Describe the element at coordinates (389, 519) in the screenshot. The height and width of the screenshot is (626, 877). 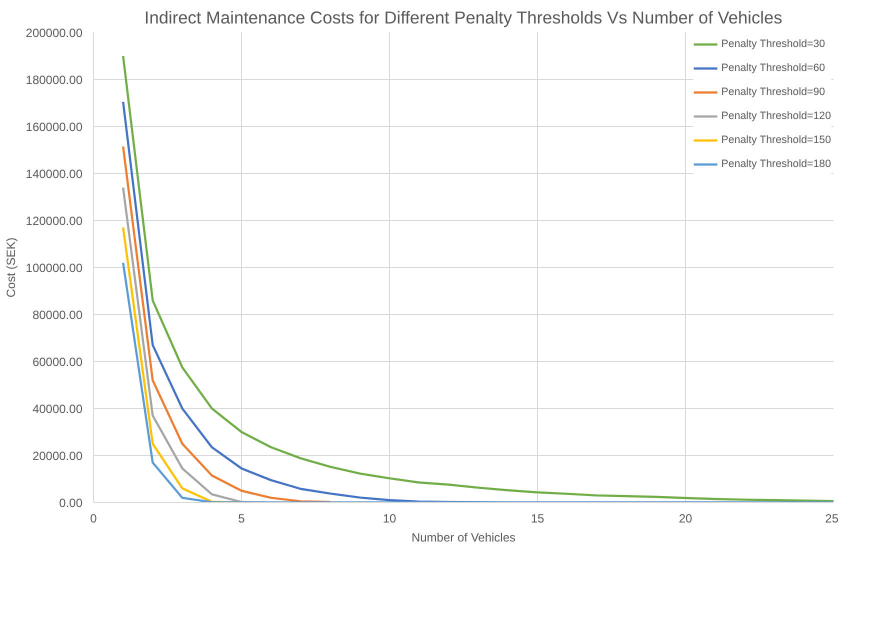
I see `x-tick-label: 10` at that location.